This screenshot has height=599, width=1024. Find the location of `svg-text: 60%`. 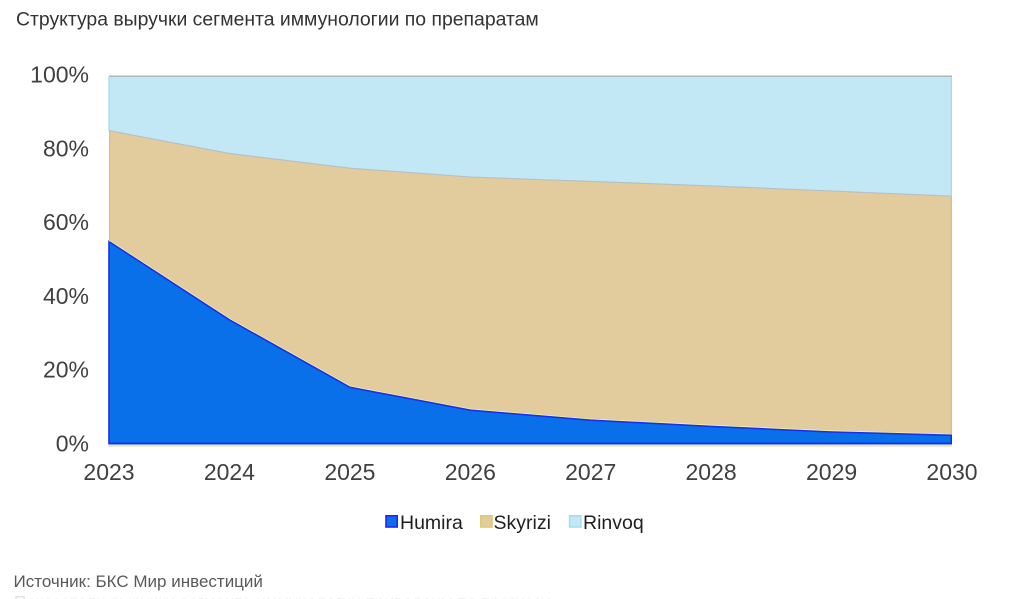

svg-text: 60% is located at coordinates (66, 222).